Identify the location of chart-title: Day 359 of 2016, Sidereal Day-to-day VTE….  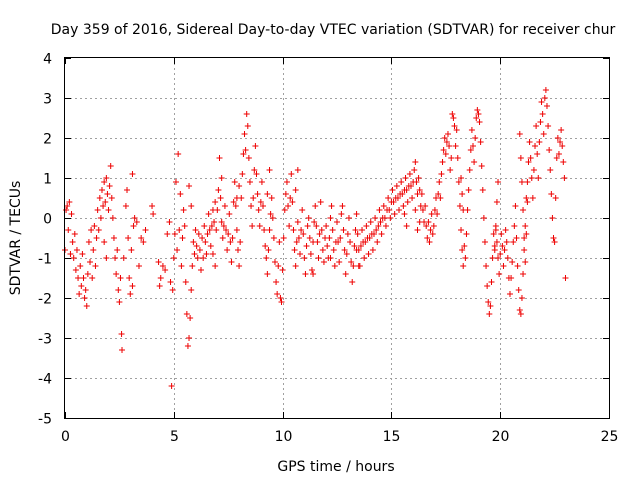
(333, 30).